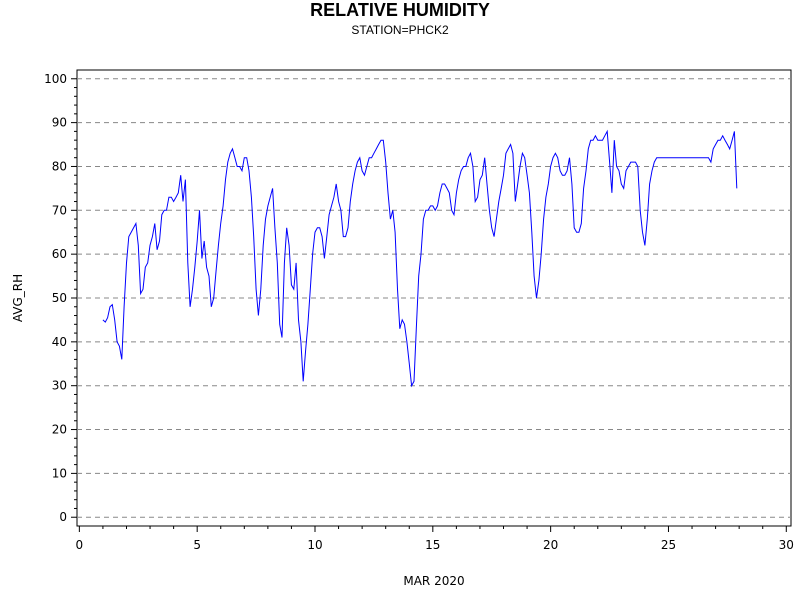  What do you see at coordinates (55, 79) in the screenshot?
I see `y-tick-label: 100` at bounding box center [55, 79].